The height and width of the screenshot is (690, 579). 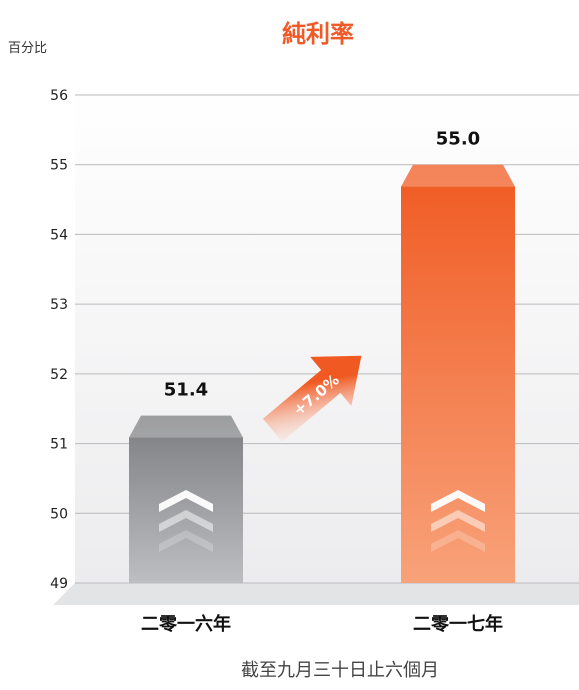 I want to click on chart-title: 純利率, so click(x=318, y=34).